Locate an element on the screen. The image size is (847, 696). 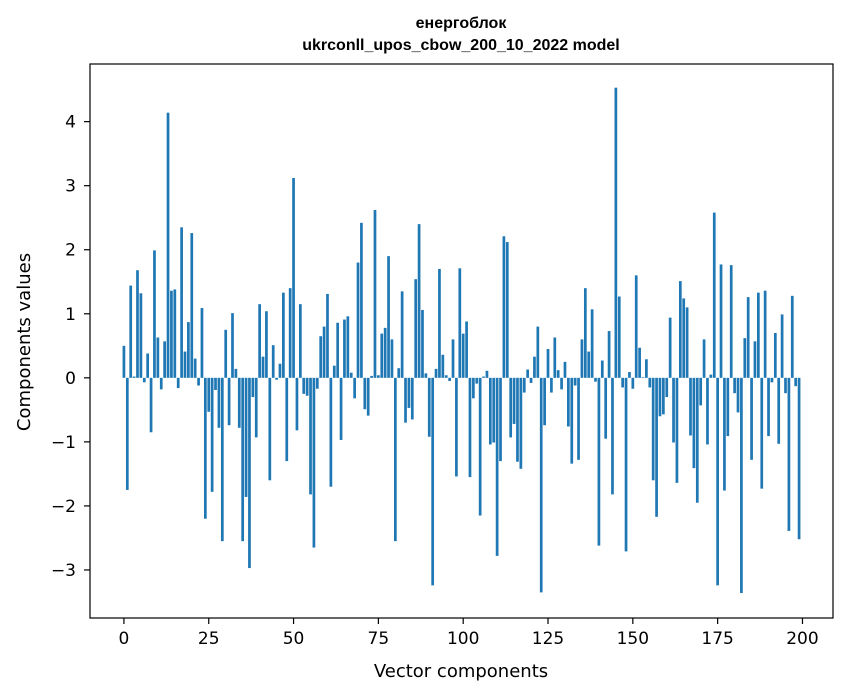
x-tick-label: 150 is located at coordinates (633, 639).